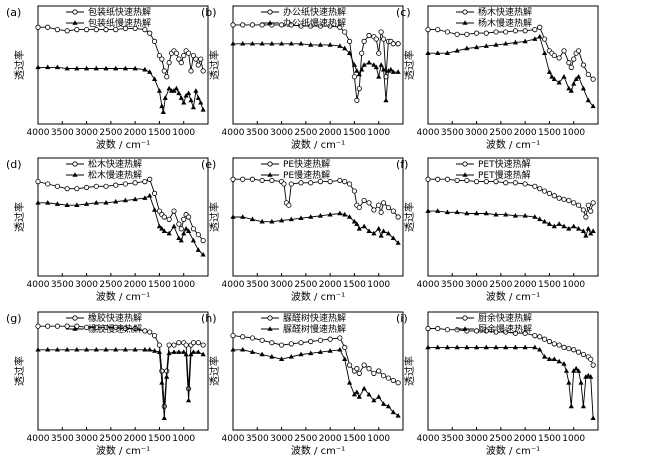 This screenshot has width=650, height=461. Describe the element at coordinates (549, 285) in the screenshot. I see `x-tick-label: 1500` at that location.